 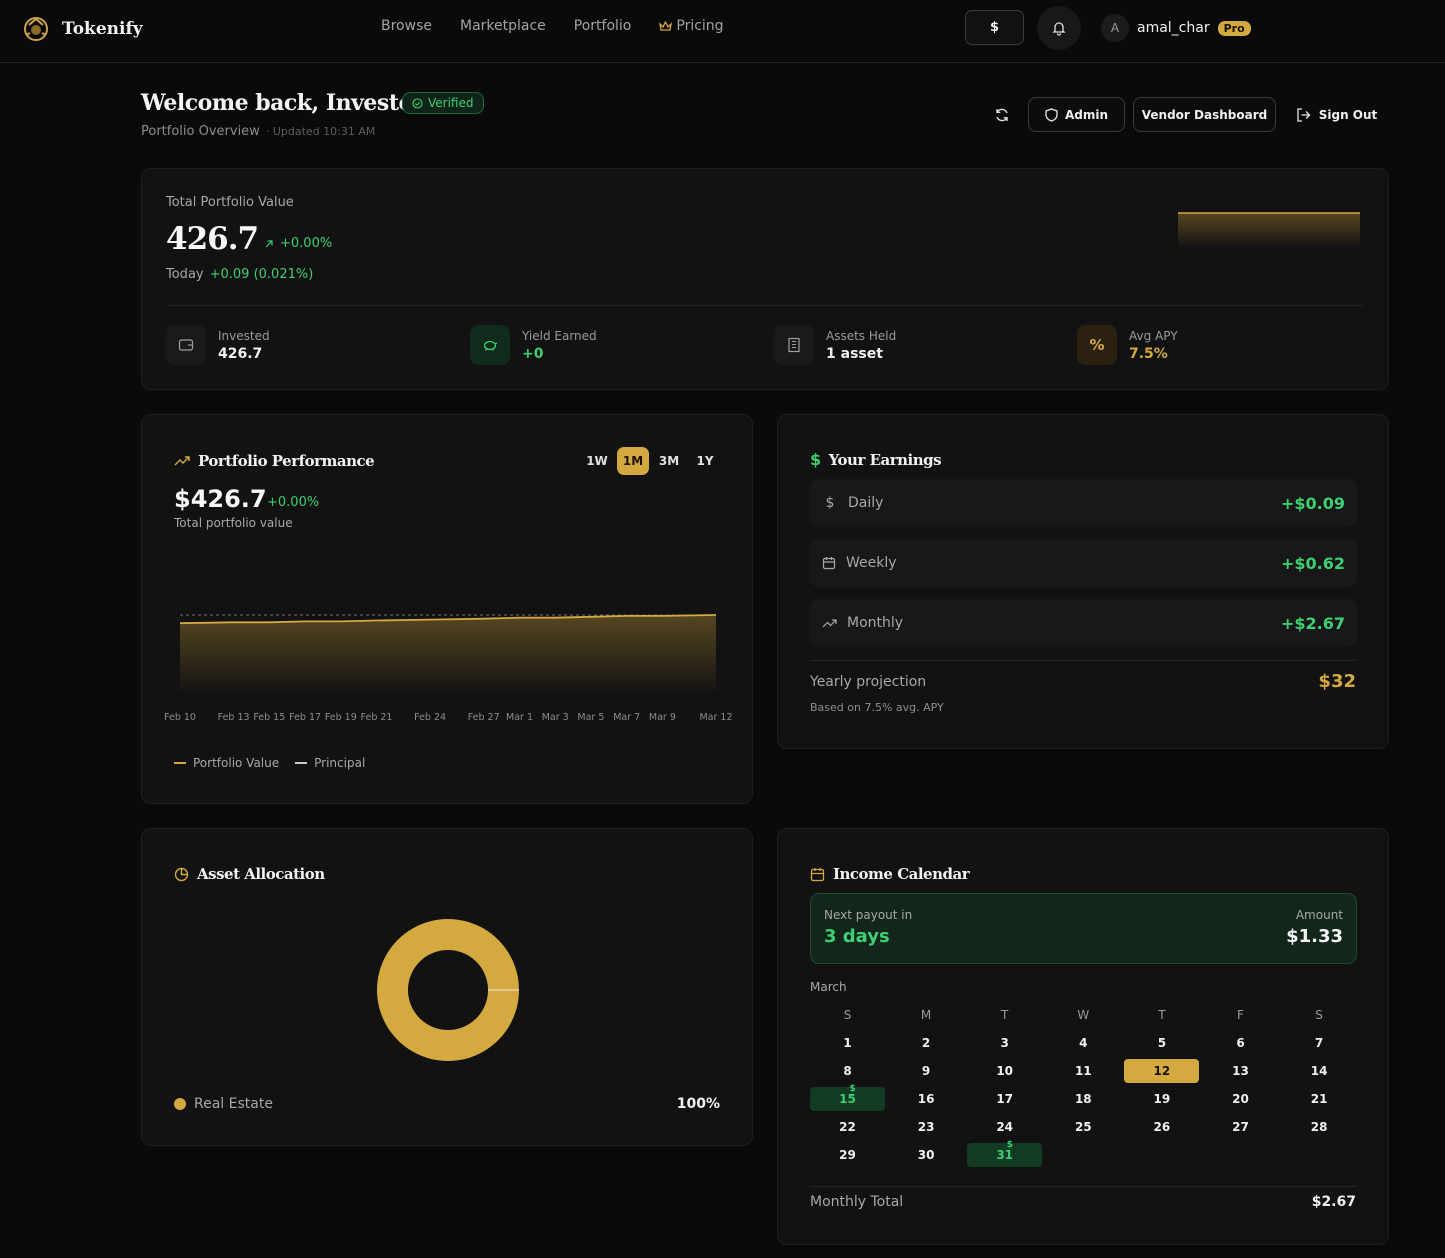 What do you see at coordinates (233, 523) in the screenshot?
I see `performance-sublabel: Total portfolio value` at bounding box center [233, 523].